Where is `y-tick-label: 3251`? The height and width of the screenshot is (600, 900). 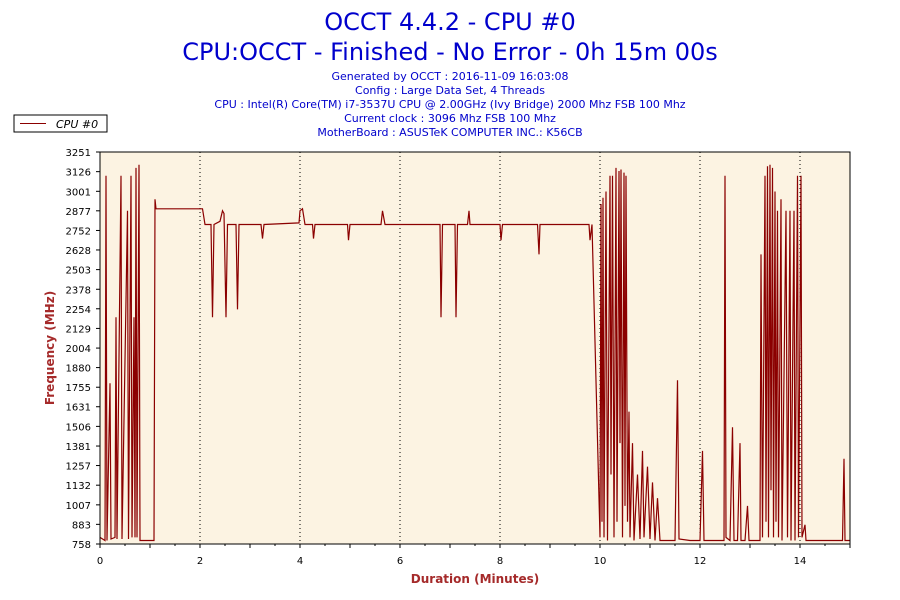 y-tick-label: 3251 is located at coordinates (78, 153).